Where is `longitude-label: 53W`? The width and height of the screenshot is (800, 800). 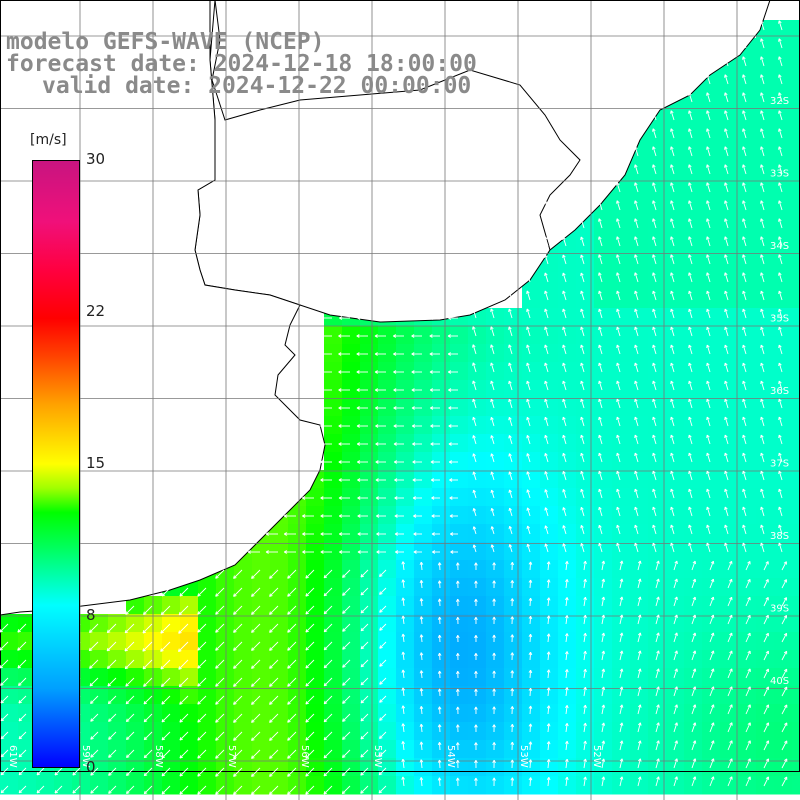 longitude-label: 53W is located at coordinates (523, 756).